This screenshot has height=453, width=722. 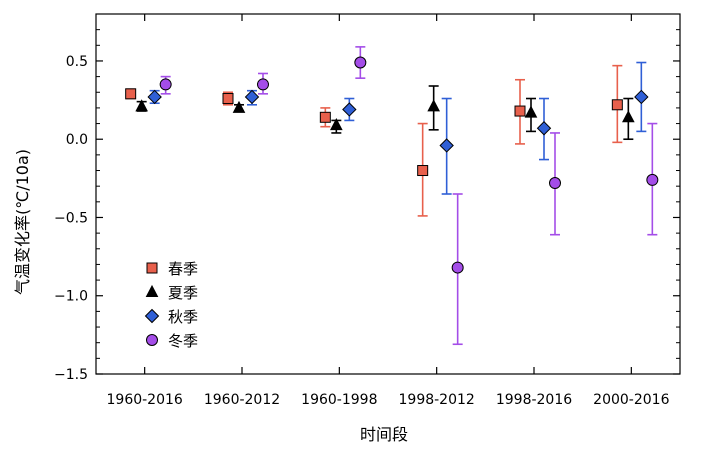 What do you see at coordinates (183, 293) in the screenshot?
I see `legend-label: 夏季` at bounding box center [183, 293].